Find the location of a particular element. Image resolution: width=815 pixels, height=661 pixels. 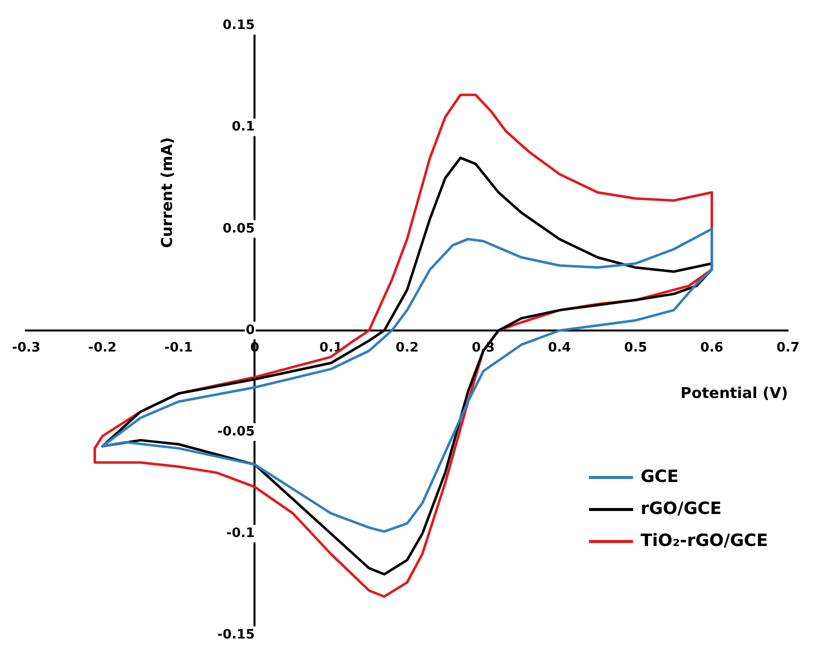

y-tick-label: 0.15 is located at coordinates (238, 26).